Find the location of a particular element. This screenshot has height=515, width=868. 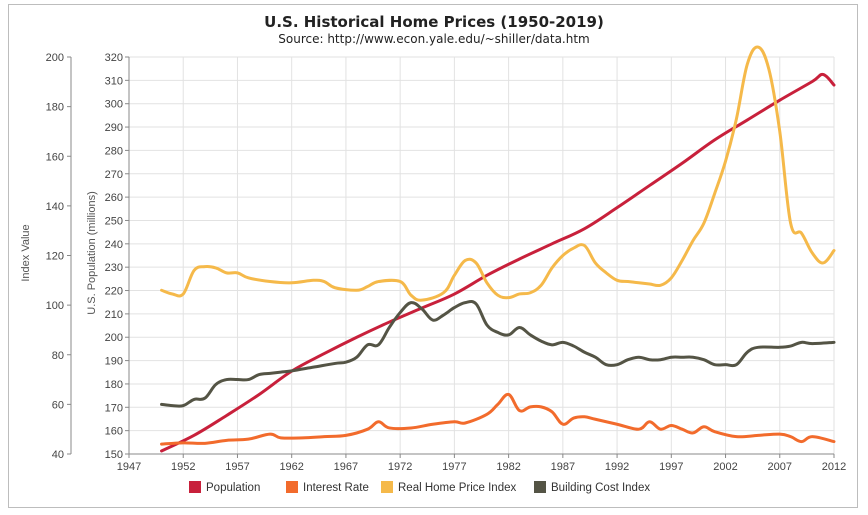

x-tick-label-11: 2002 is located at coordinates (725, 467).